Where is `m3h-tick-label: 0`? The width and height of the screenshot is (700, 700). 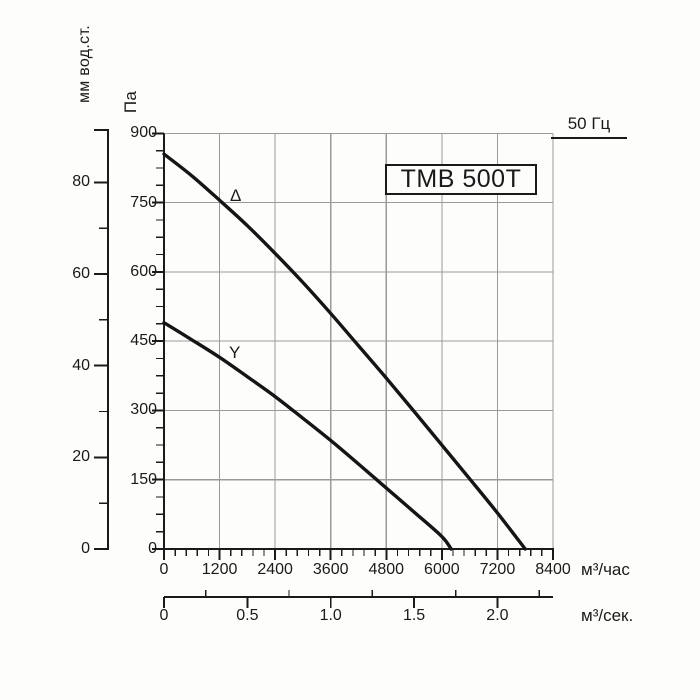
m3h-tick-label: 0 is located at coordinates (164, 569).